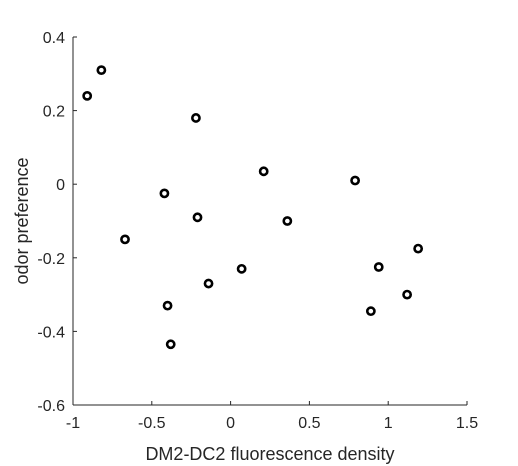  I want to click on y-tick-label: 0.4, so click(54, 38).